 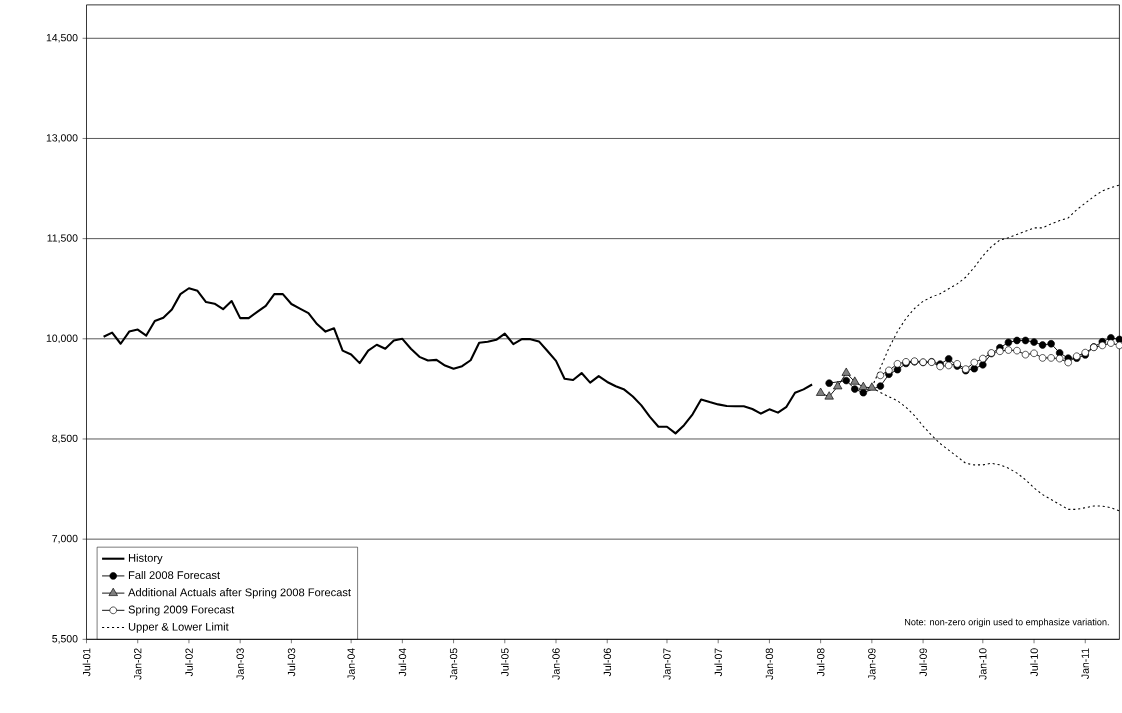 I want to click on y-tick-label: 11,500, so click(x=62, y=239).